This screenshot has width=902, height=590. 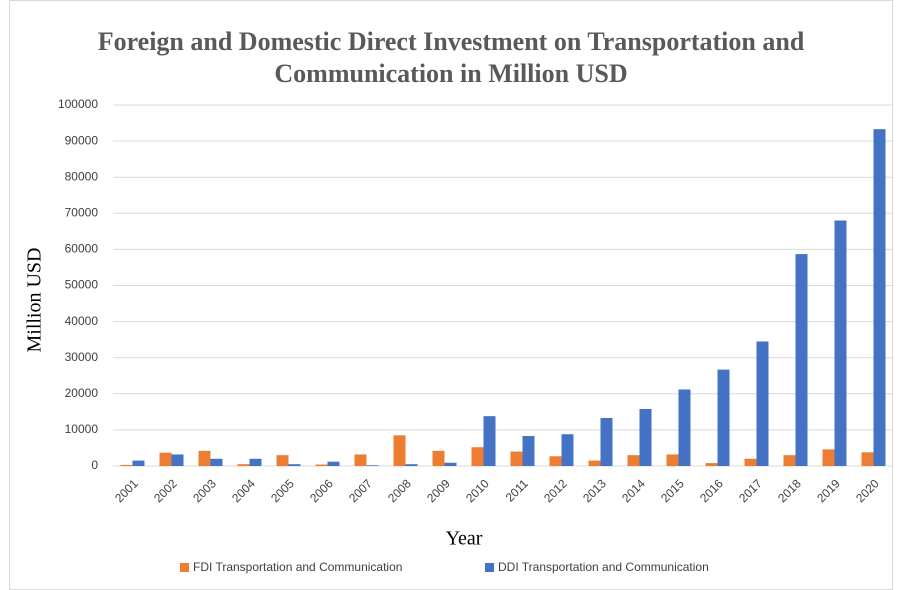 I want to click on x-tick-label: 2012, so click(x=555, y=490).